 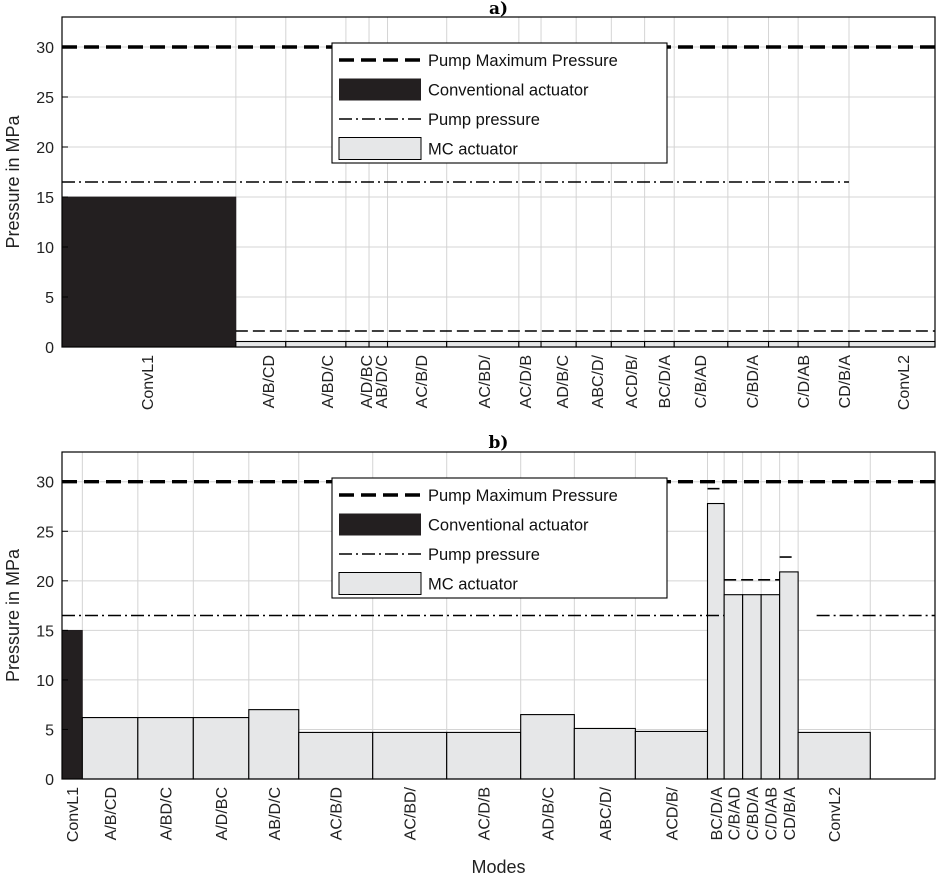 What do you see at coordinates (498, 867) in the screenshot?
I see `x-axis-label: Modes` at bounding box center [498, 867].